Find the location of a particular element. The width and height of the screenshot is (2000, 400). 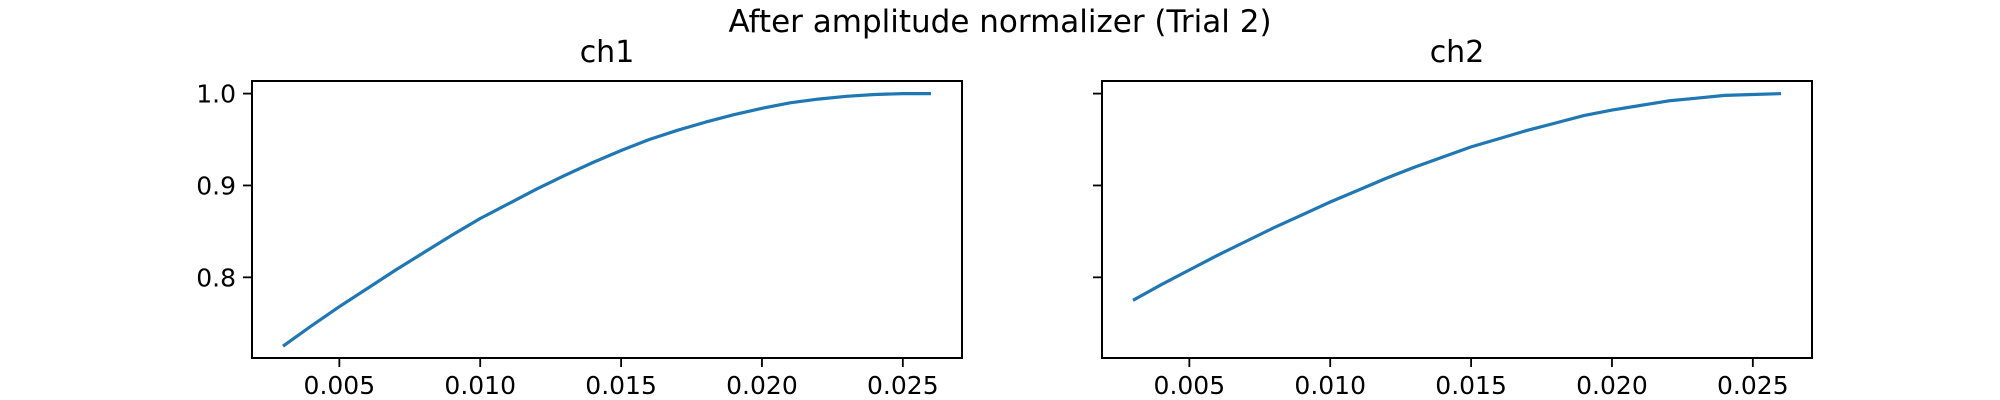

xtick-label-ch2-0: 0.005 is located at coordinates (1190, 385).